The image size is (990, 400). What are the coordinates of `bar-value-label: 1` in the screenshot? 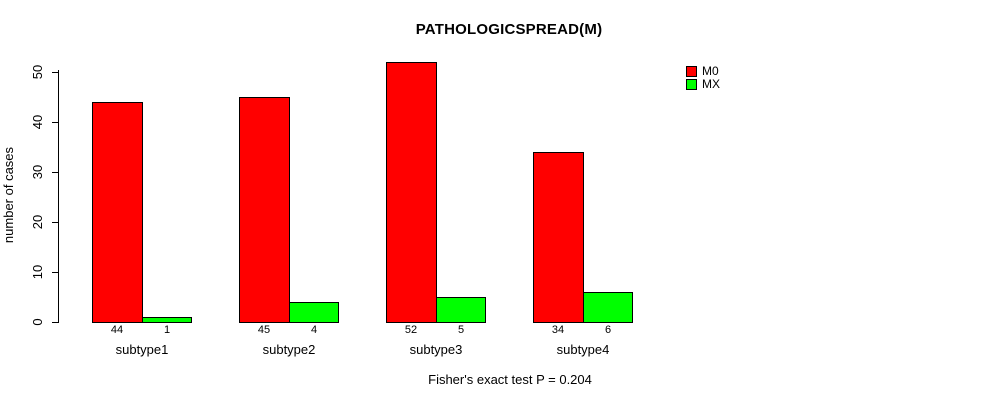 It's located at (167, 330).